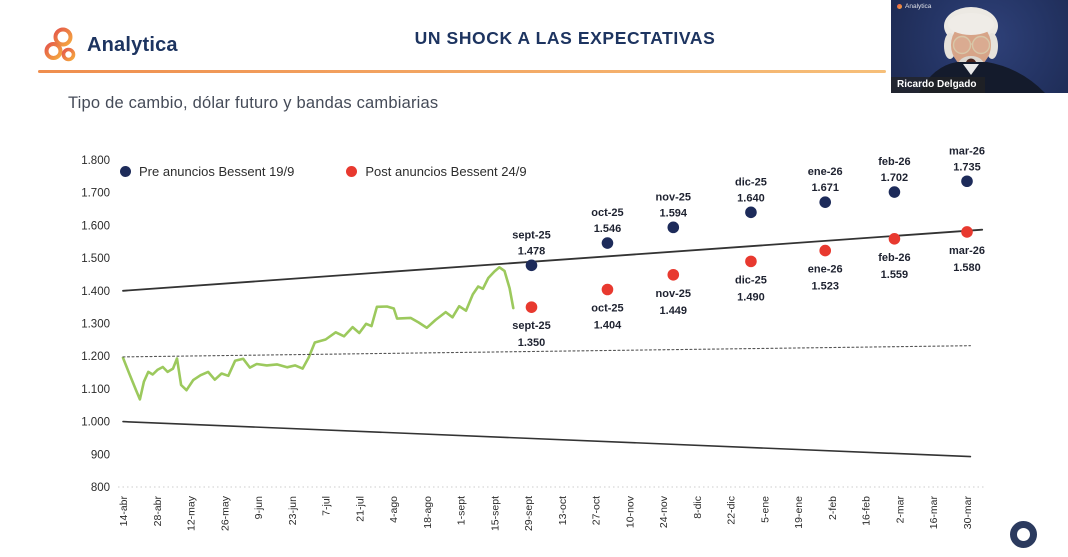 This screenshot has height=557, width=1068. Describe the element at coordinates (293, 510) in the screenshot. I see `x-tick-label: 23-jun` at that location.